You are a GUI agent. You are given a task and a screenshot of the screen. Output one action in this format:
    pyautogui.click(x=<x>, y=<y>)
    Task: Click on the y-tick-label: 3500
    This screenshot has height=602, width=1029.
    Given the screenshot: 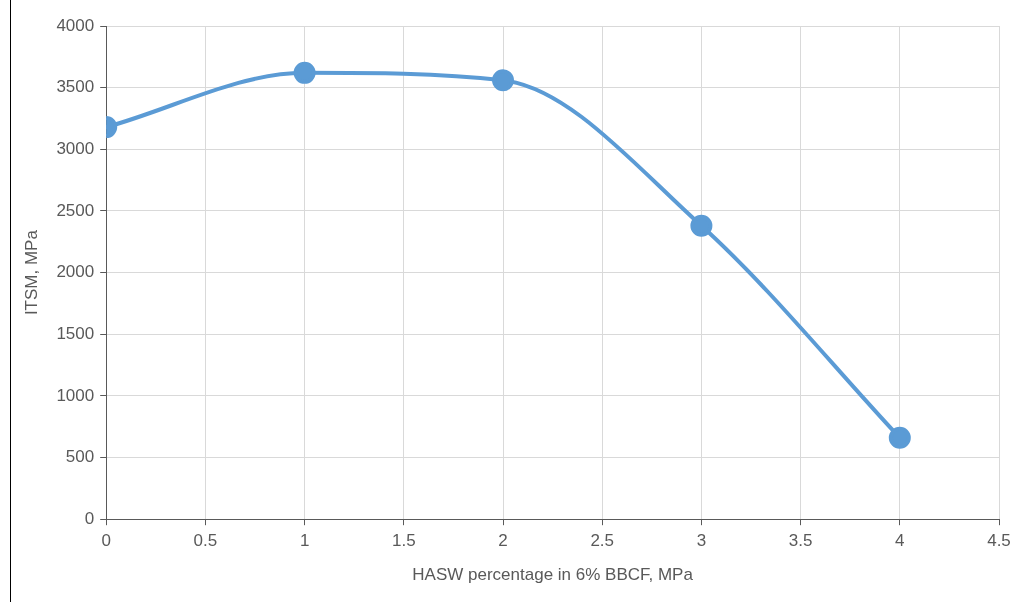 What is the action you would take?
    pyautogui.click(x=75, y=87)
    